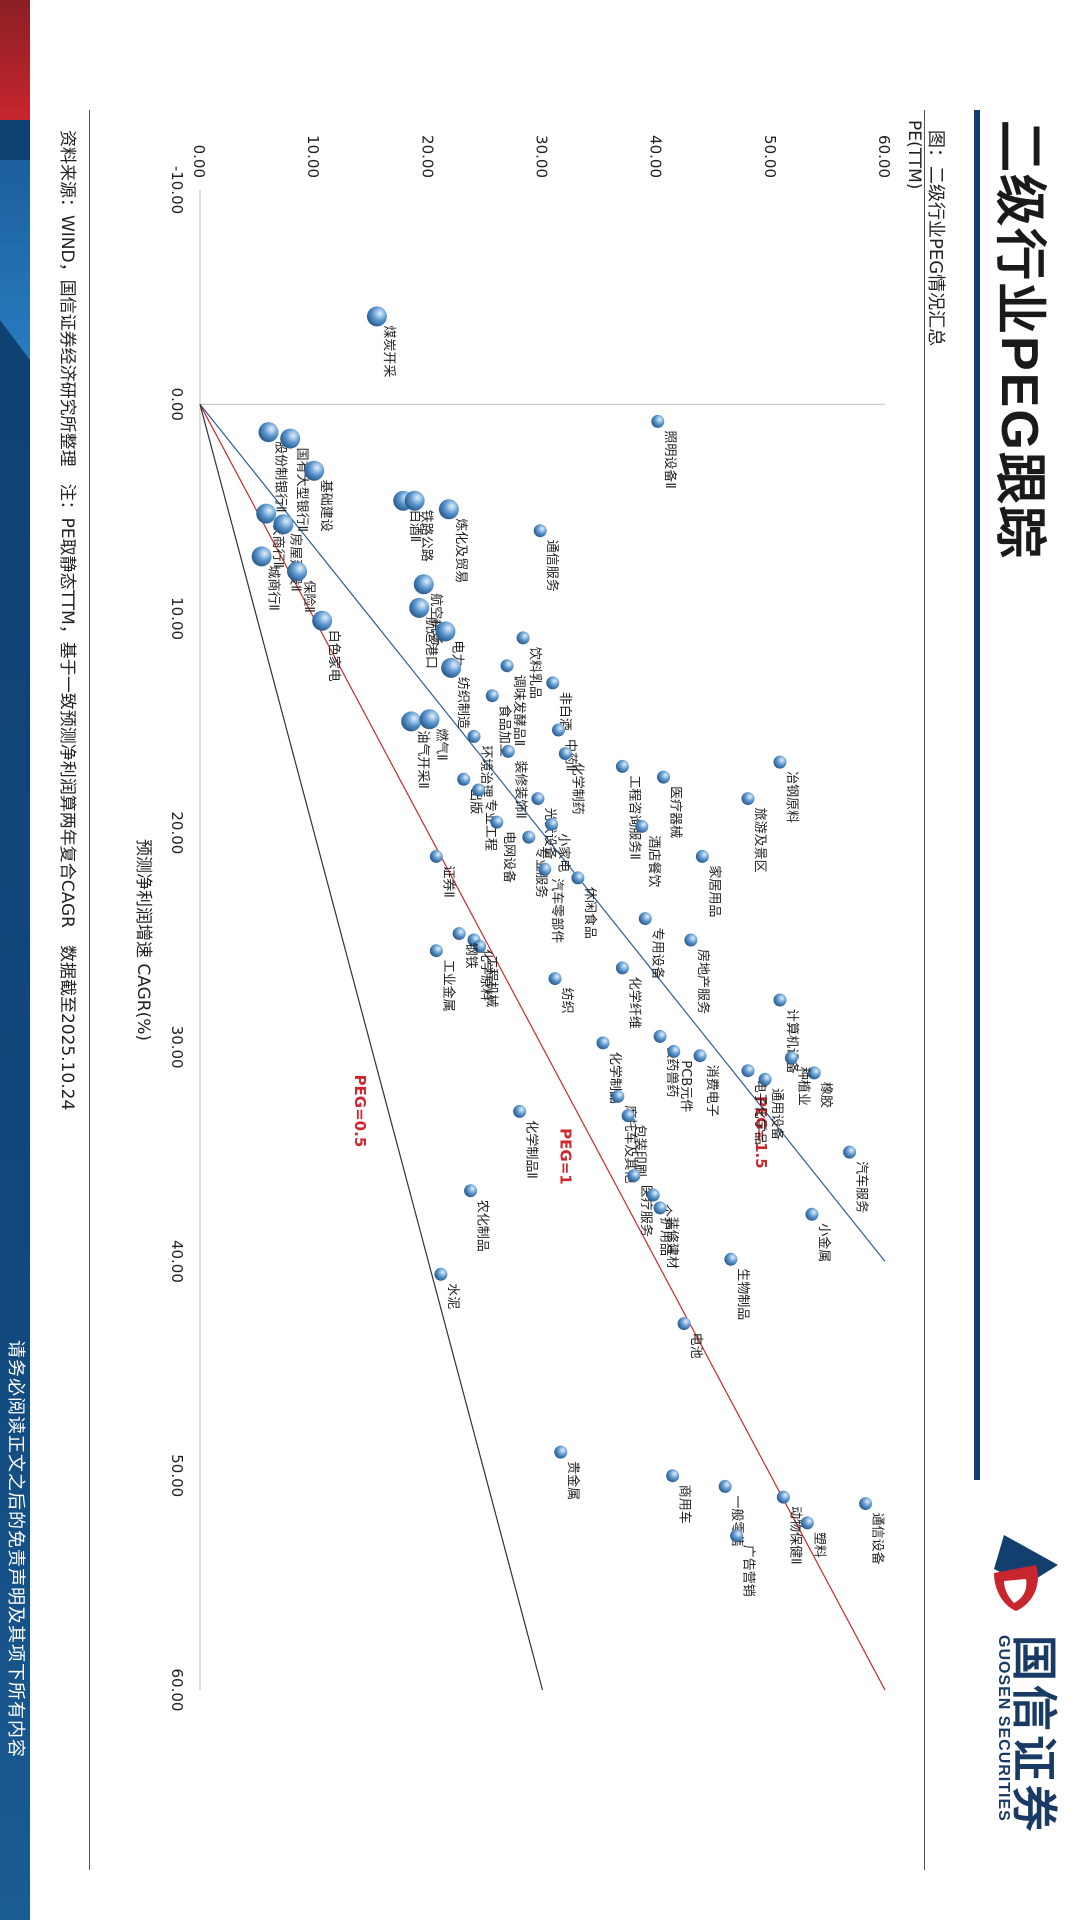 This screenshot has height=1920, width=1080. Describe the element at coordinates (777, 1114) in the screenshot. I see `data-point-label: 通用设备` at that location.